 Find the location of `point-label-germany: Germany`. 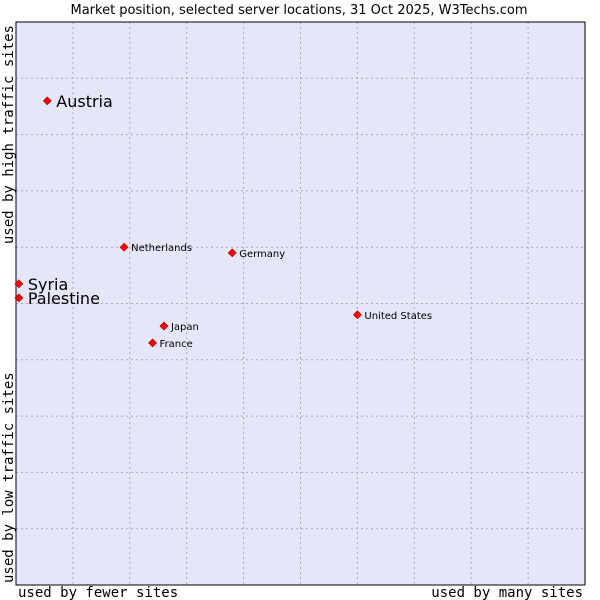

point-label-germany: Germany is located at coordinates (262, 254).